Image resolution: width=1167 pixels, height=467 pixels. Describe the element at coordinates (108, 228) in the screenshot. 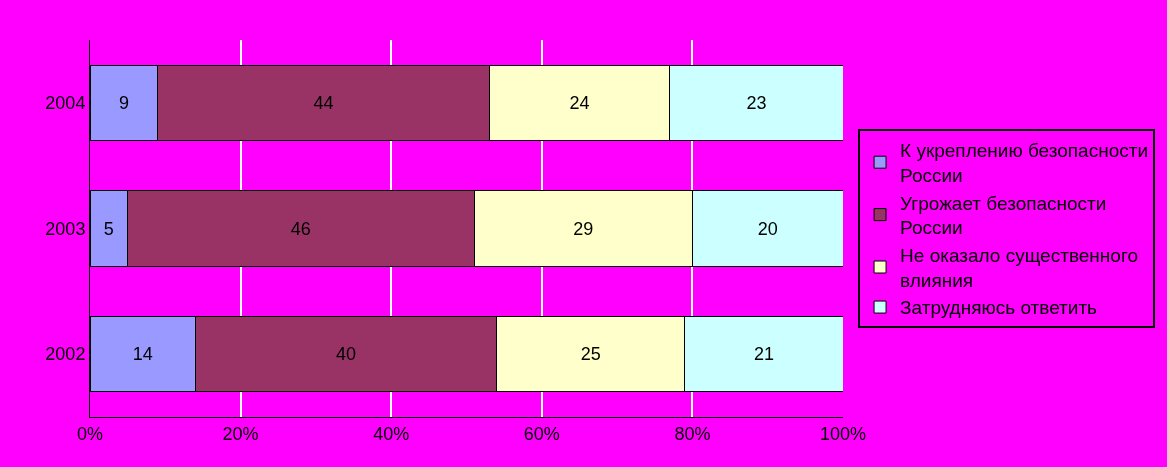

I see `data-label: 5` at that location.